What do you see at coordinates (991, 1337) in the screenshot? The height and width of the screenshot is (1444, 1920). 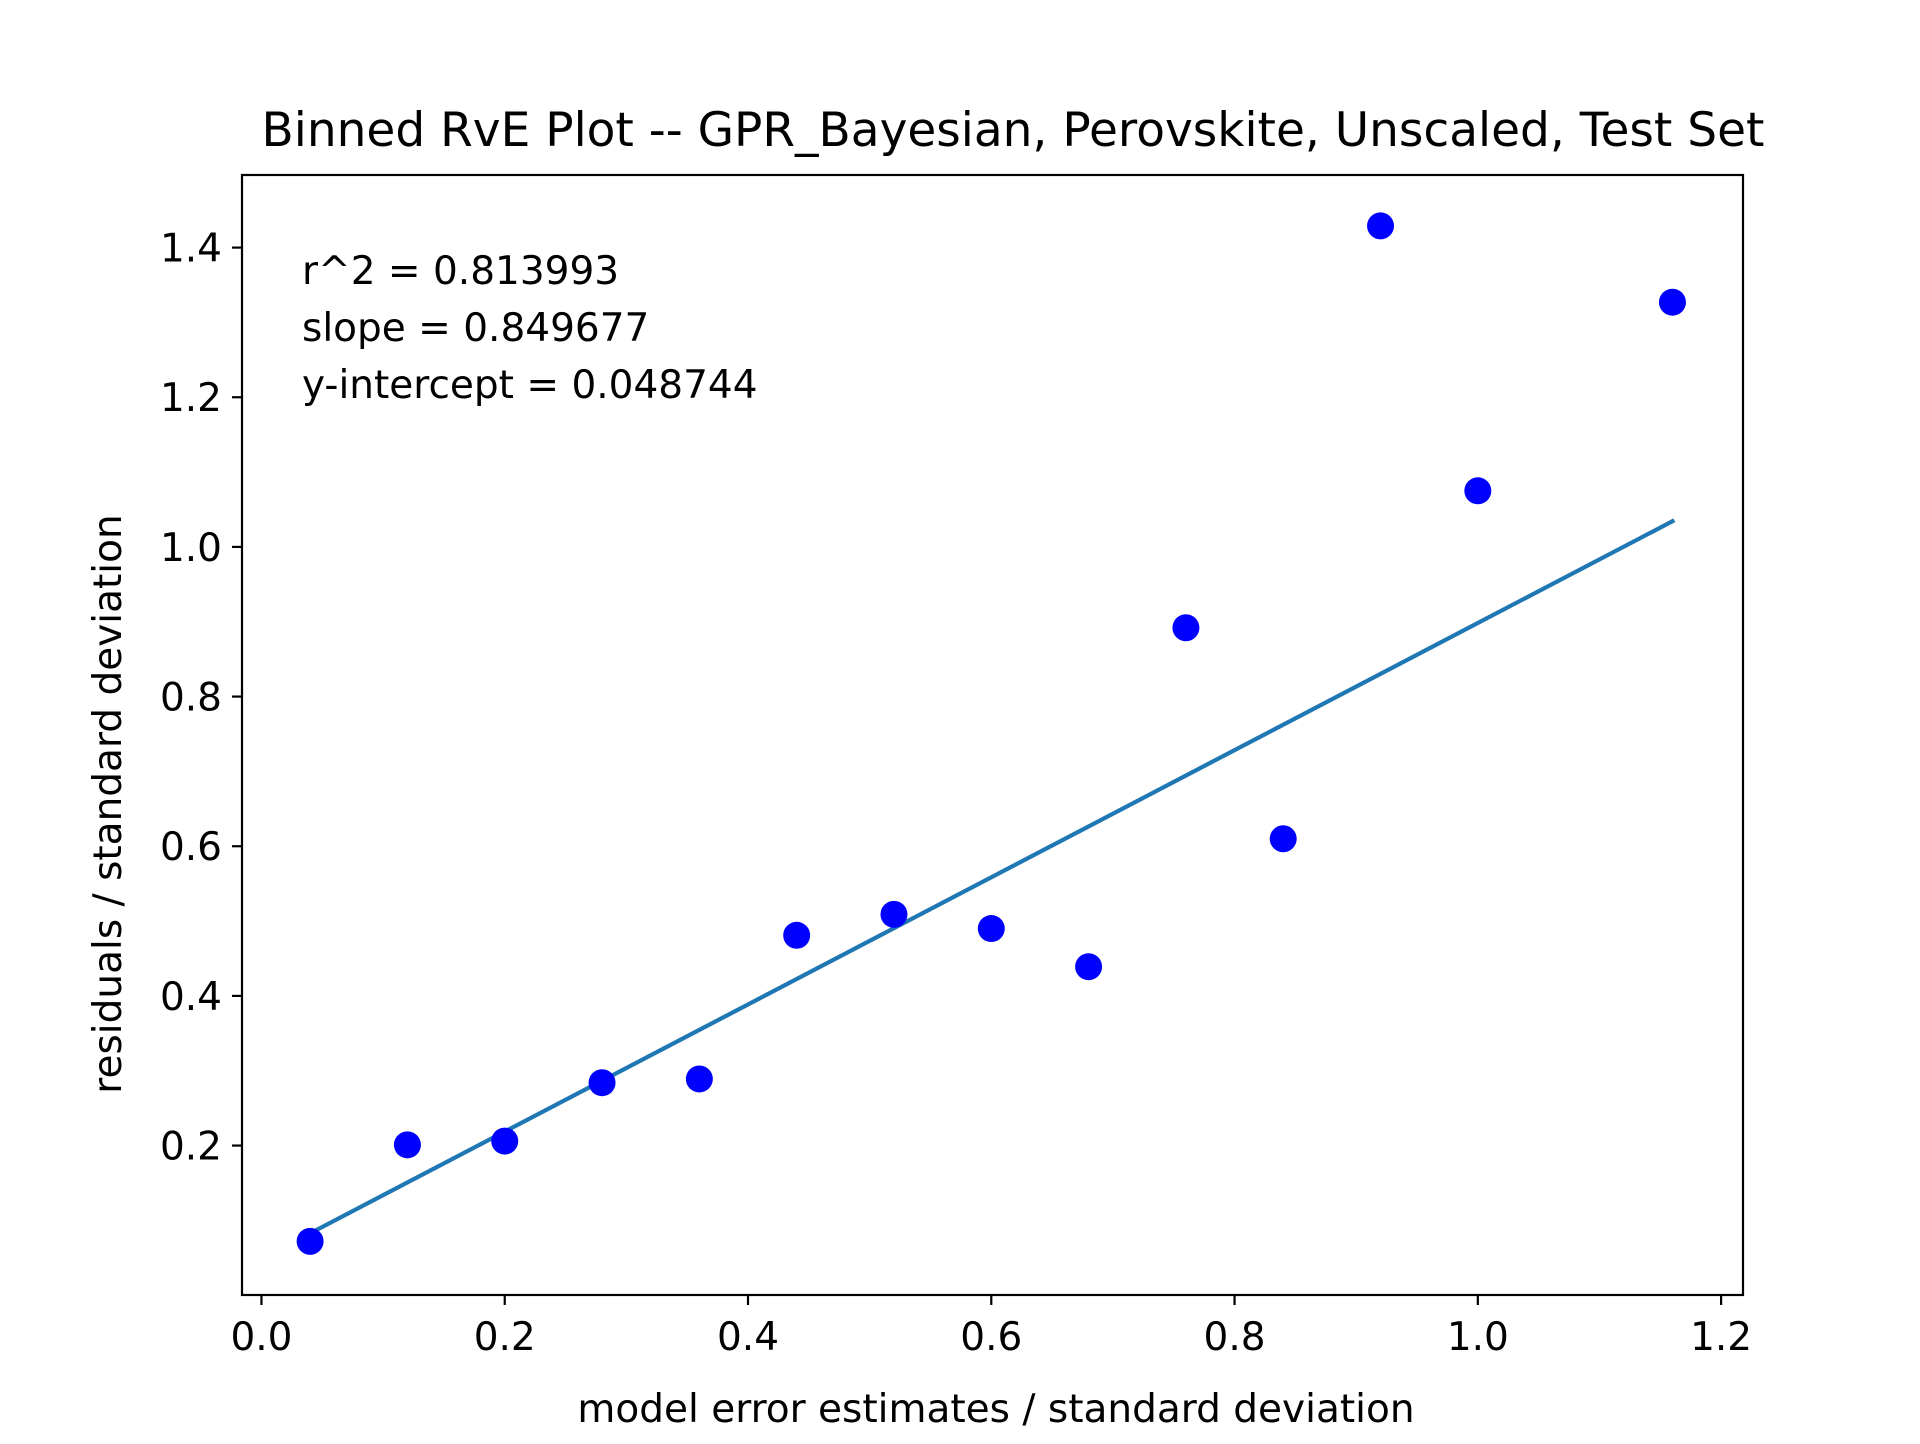 I see `x-tick-label: 0.6` at bounding box center [991, 1337].